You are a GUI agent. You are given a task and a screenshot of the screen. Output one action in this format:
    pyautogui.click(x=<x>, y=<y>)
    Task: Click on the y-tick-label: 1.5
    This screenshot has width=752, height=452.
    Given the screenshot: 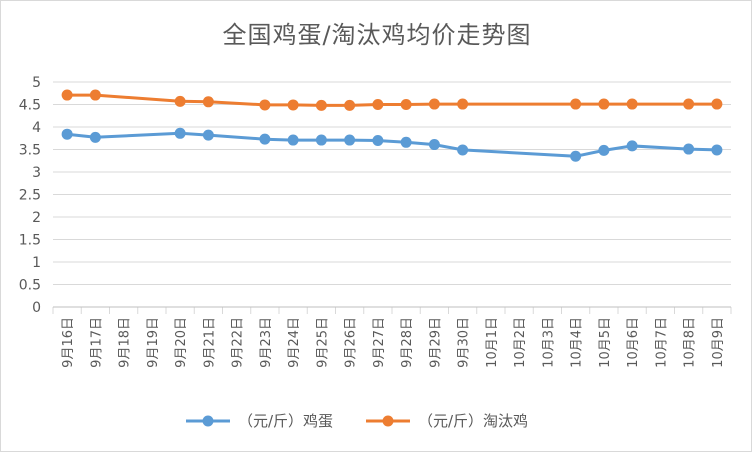 What is the action you would take?
    pyautogui.click(x=30, y=241)
    